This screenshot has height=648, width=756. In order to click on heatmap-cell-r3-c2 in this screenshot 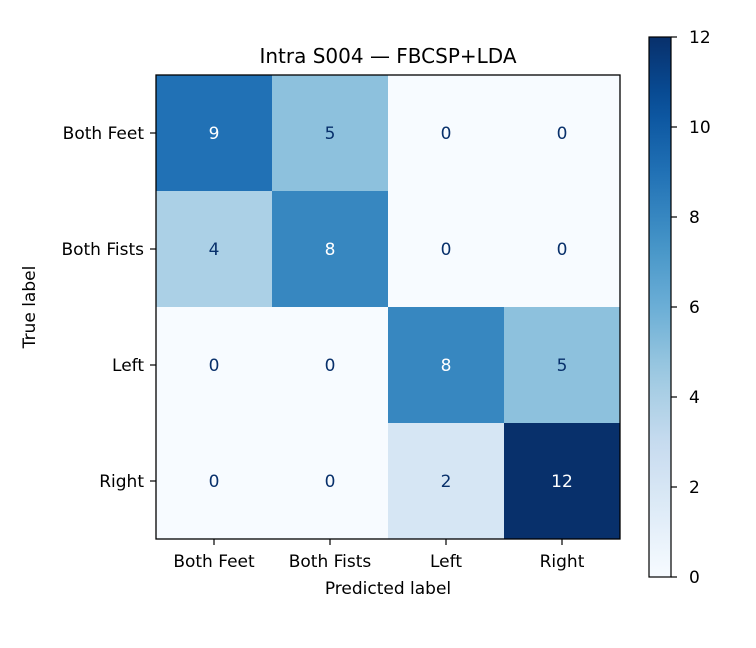, I will do `click(446, 481)`.